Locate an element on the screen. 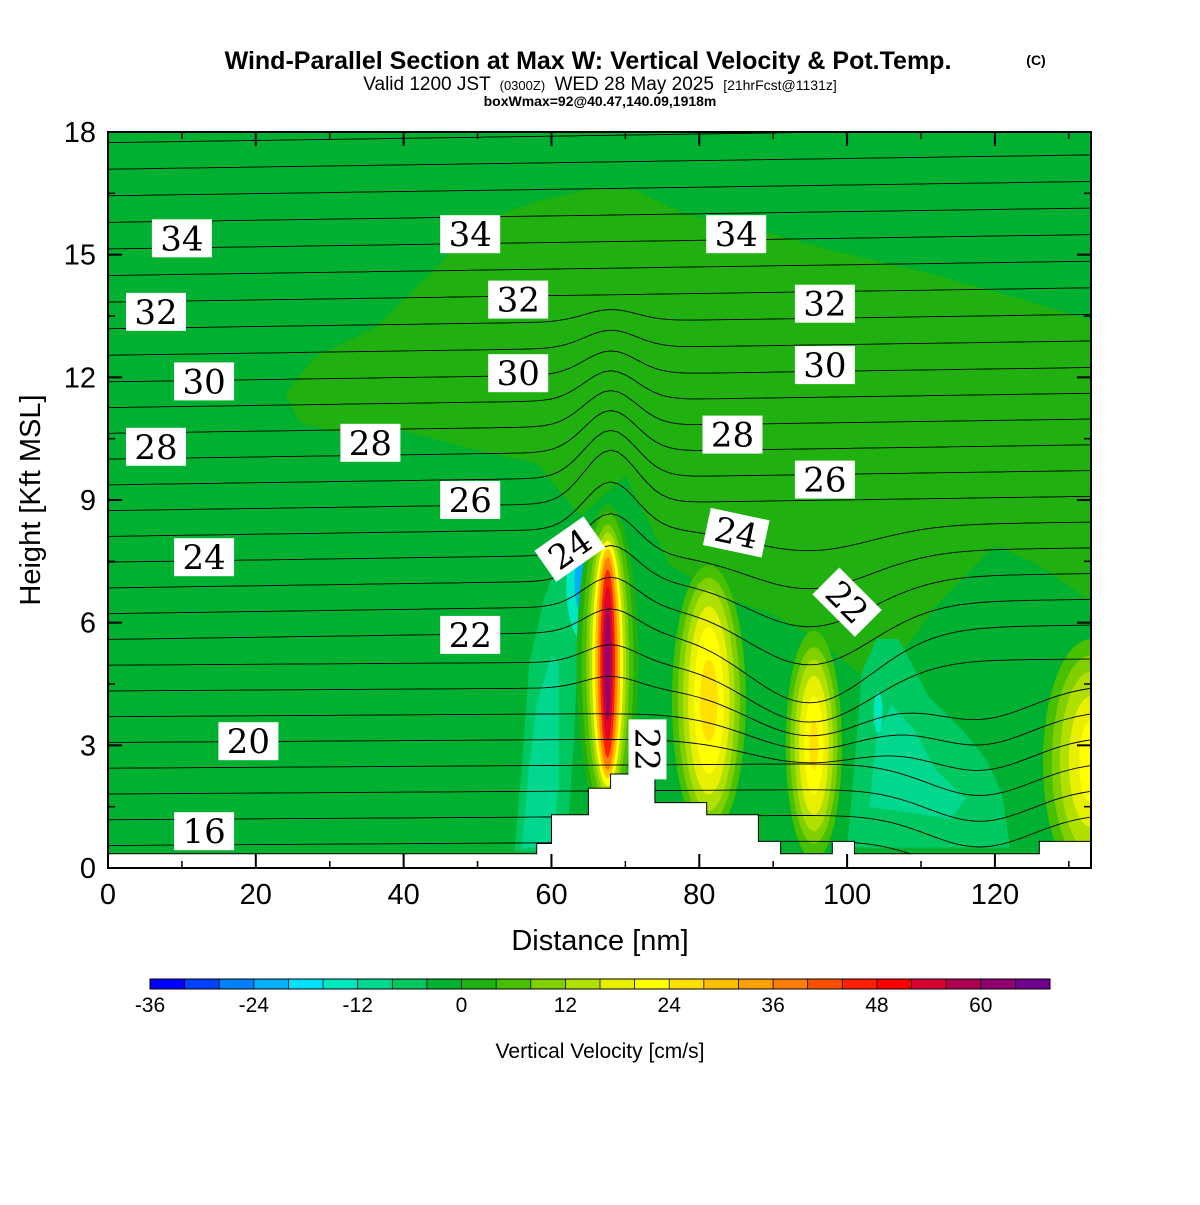 This screenshot has height=1205, width=1200. downdraft-right-spot is located at coordinates (878, 713).